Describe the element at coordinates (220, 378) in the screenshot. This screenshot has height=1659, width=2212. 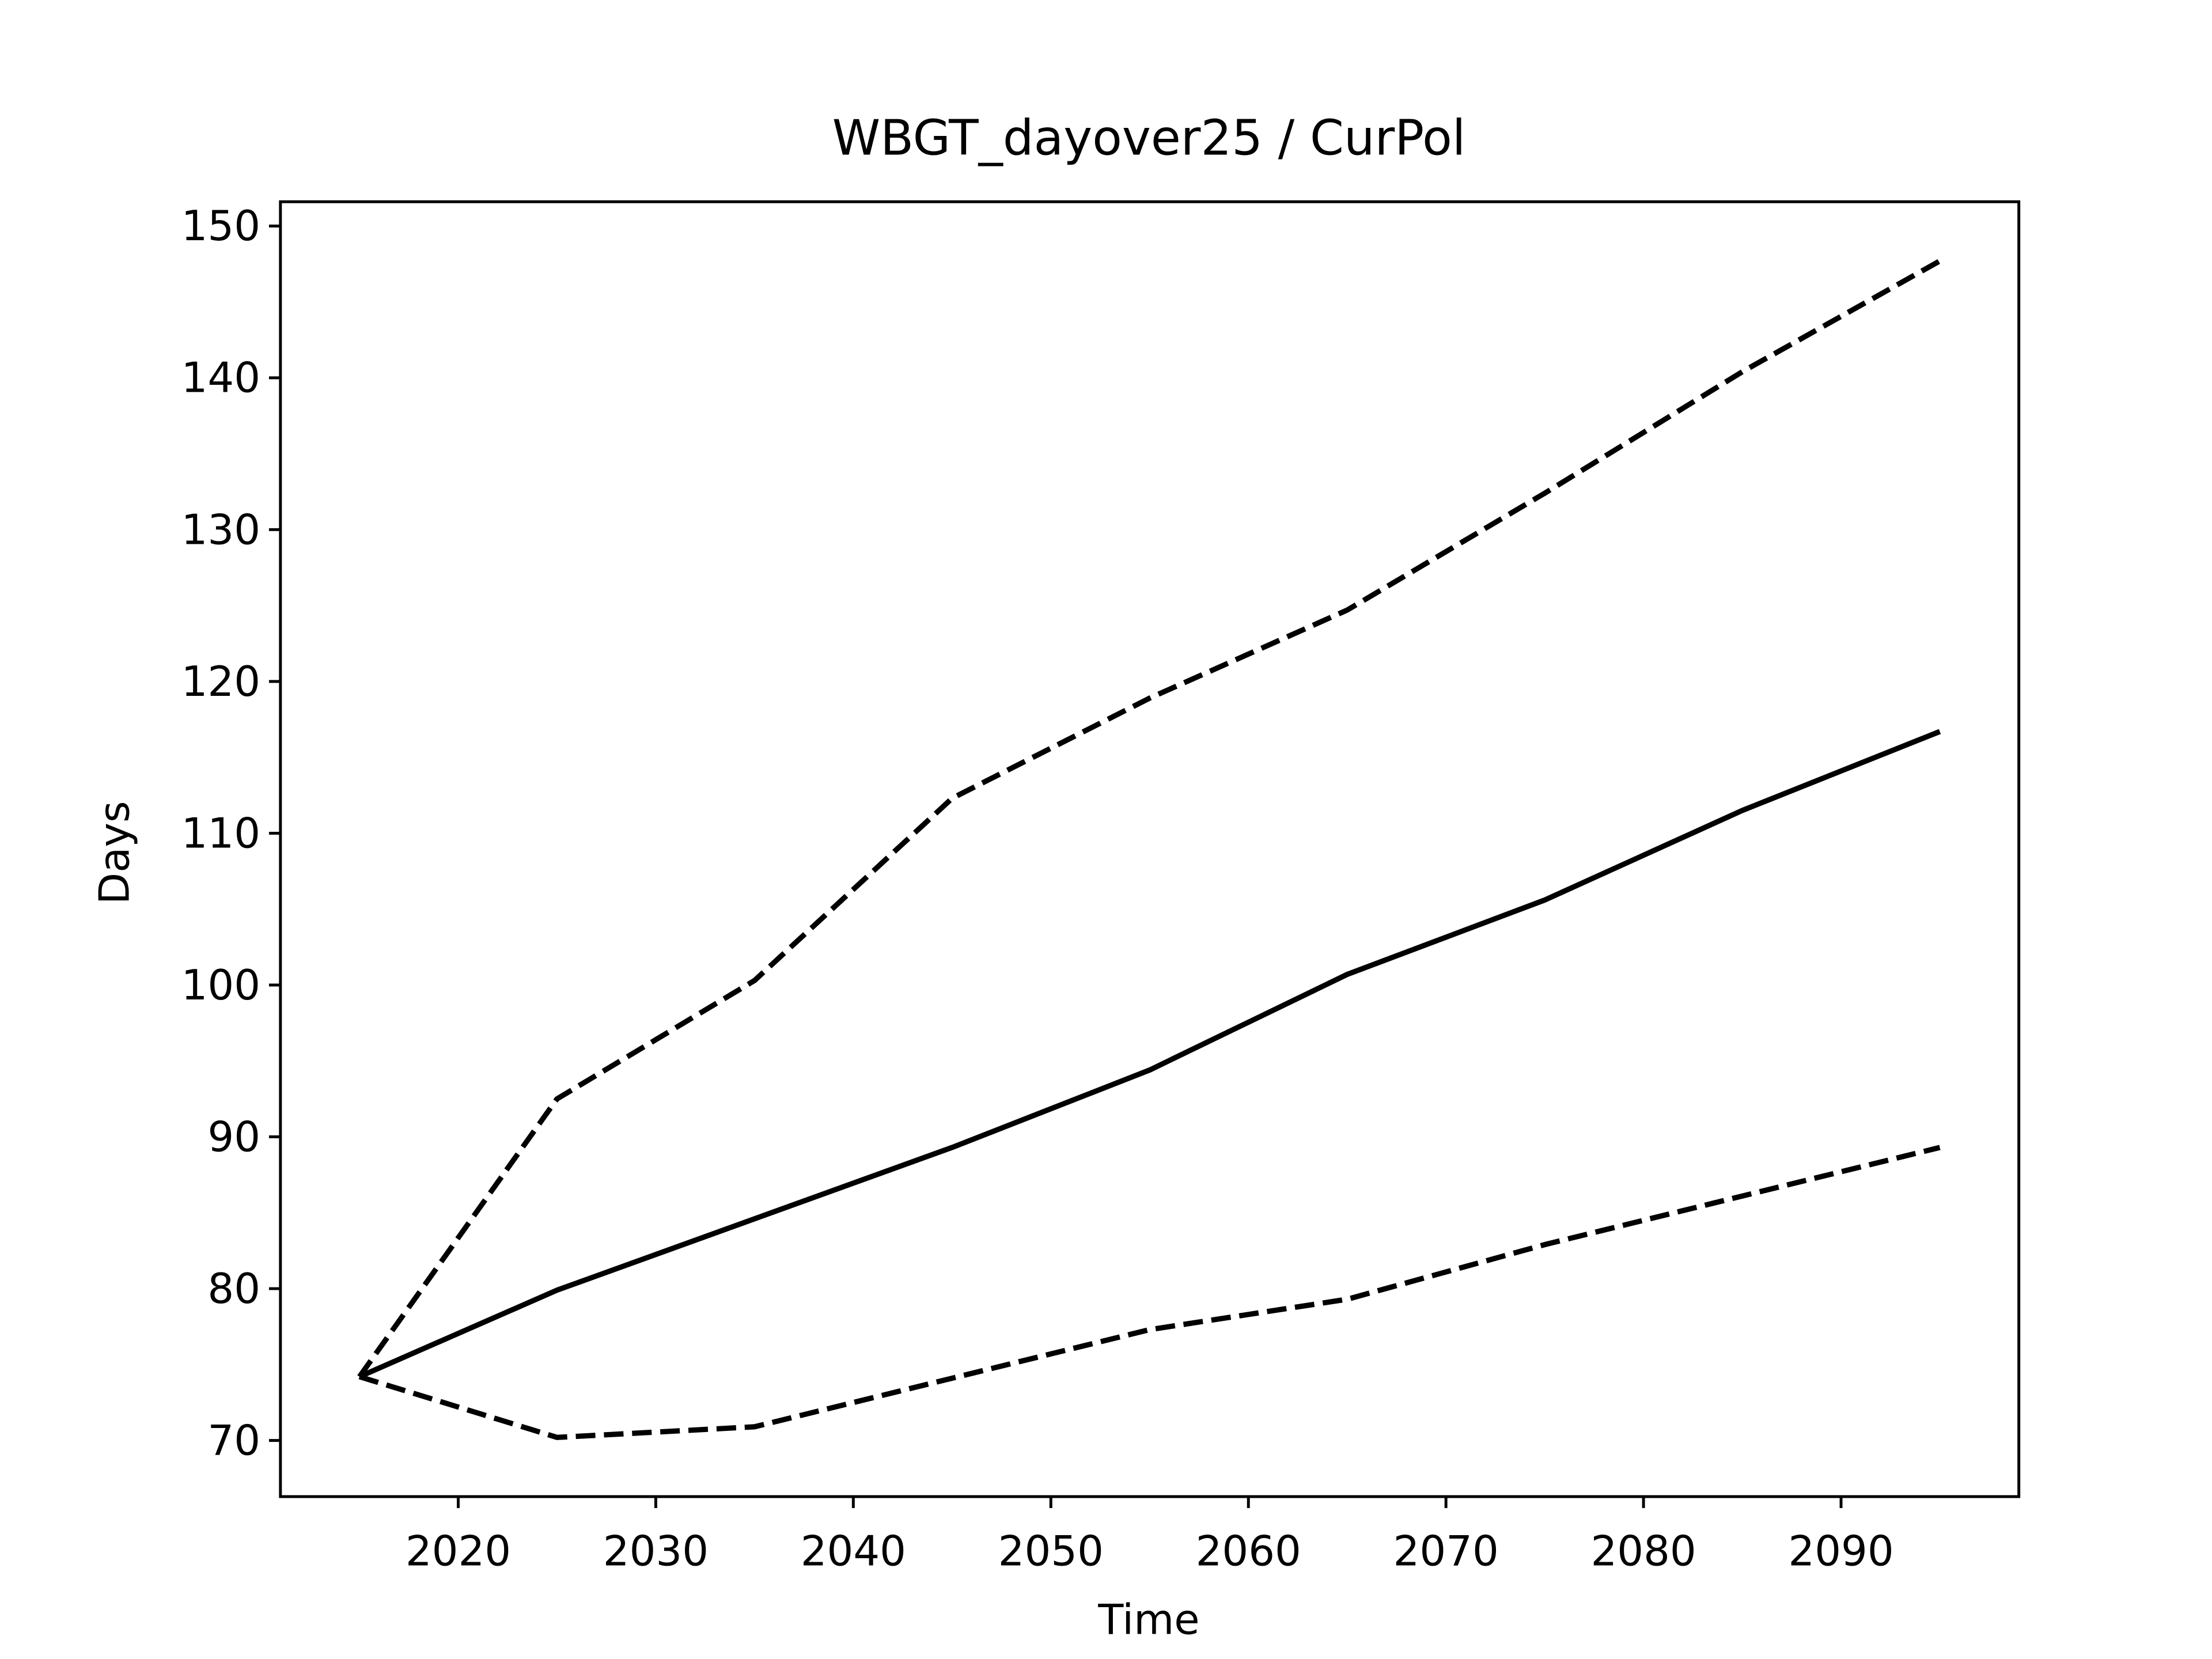
I see `y-tick-label: 140` at that location.